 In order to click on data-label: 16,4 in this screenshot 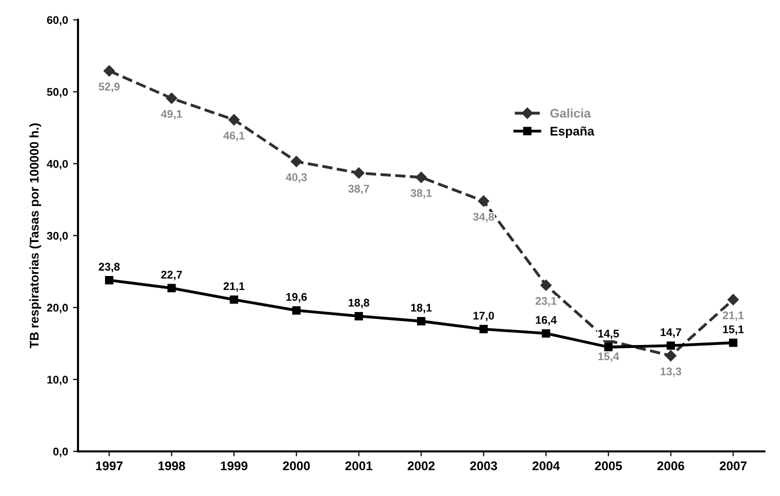, I will do `click(546, 321)`.